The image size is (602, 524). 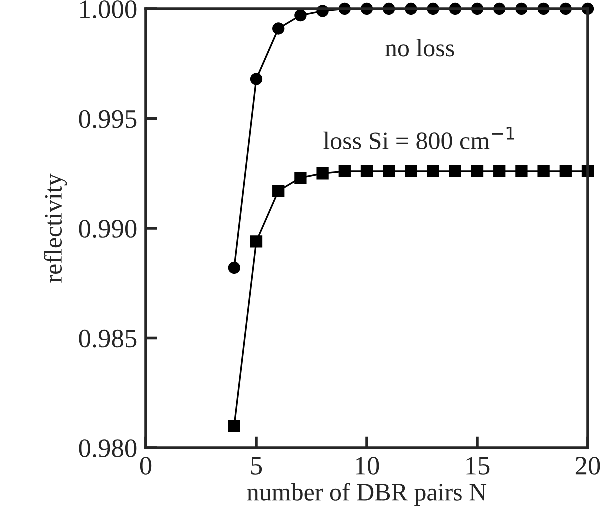 What do you see at coordinates (367, 494) in the screenshot?
I see `x-axis-title: number of DBR pairs N` at bounding box center [367, 494].